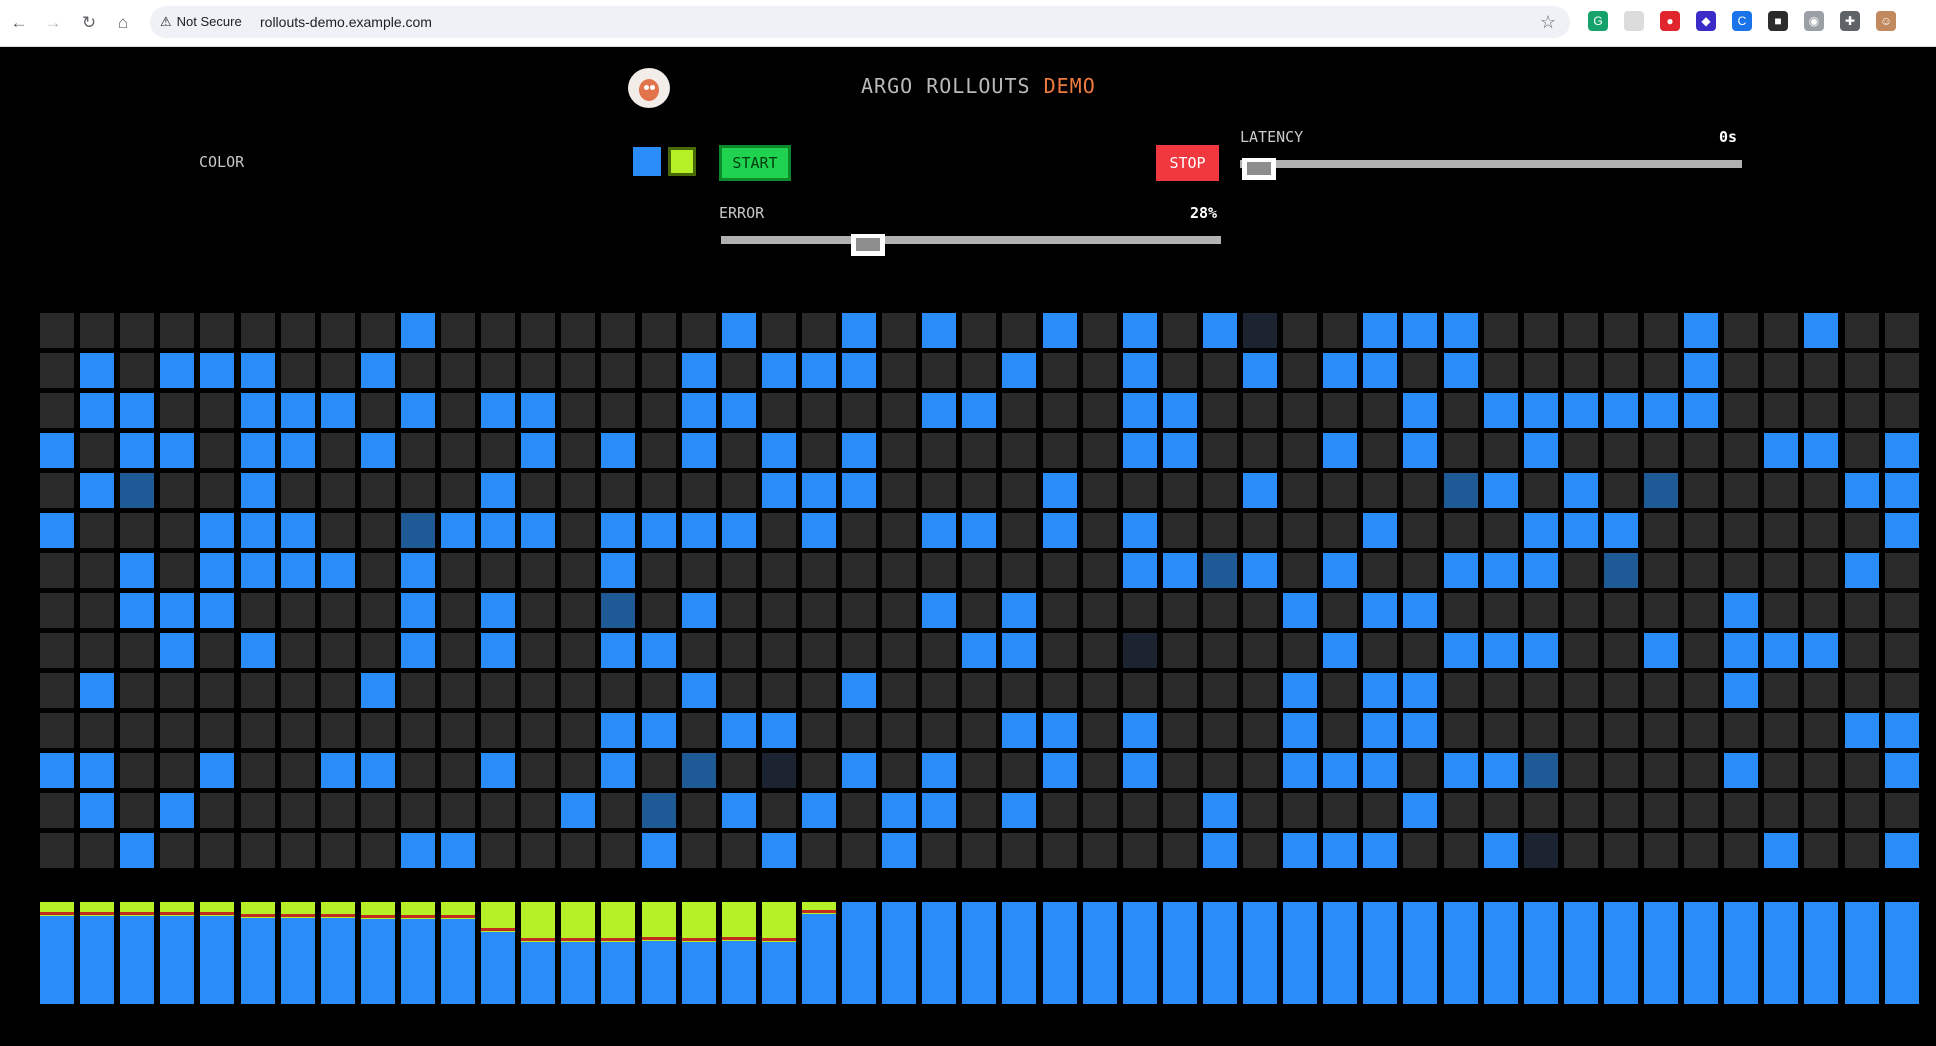 The height and width of the screenshot is (1046, 1936). What do you see at coordinates (860, 22) in the screenshot?
I see `address-bar` at bounding box center [860, 22].